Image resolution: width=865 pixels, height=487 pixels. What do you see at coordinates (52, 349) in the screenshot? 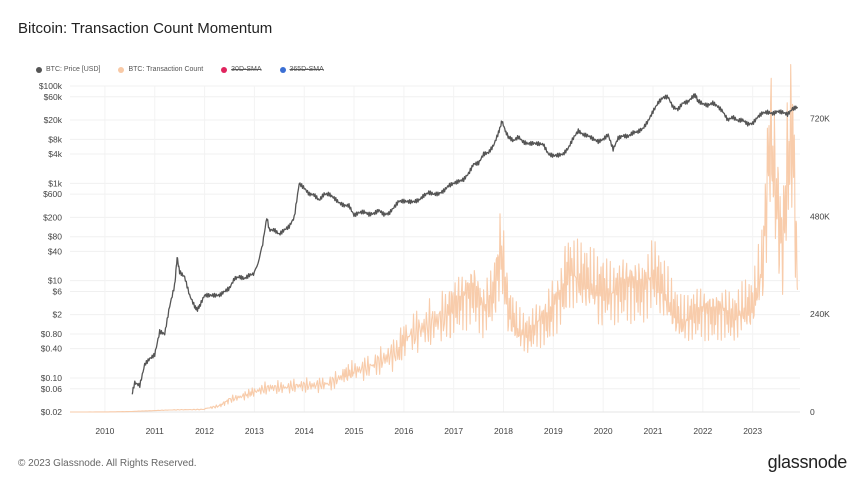
I see `y-left-tick-label: $0.40` at bounding box center [52, 349].